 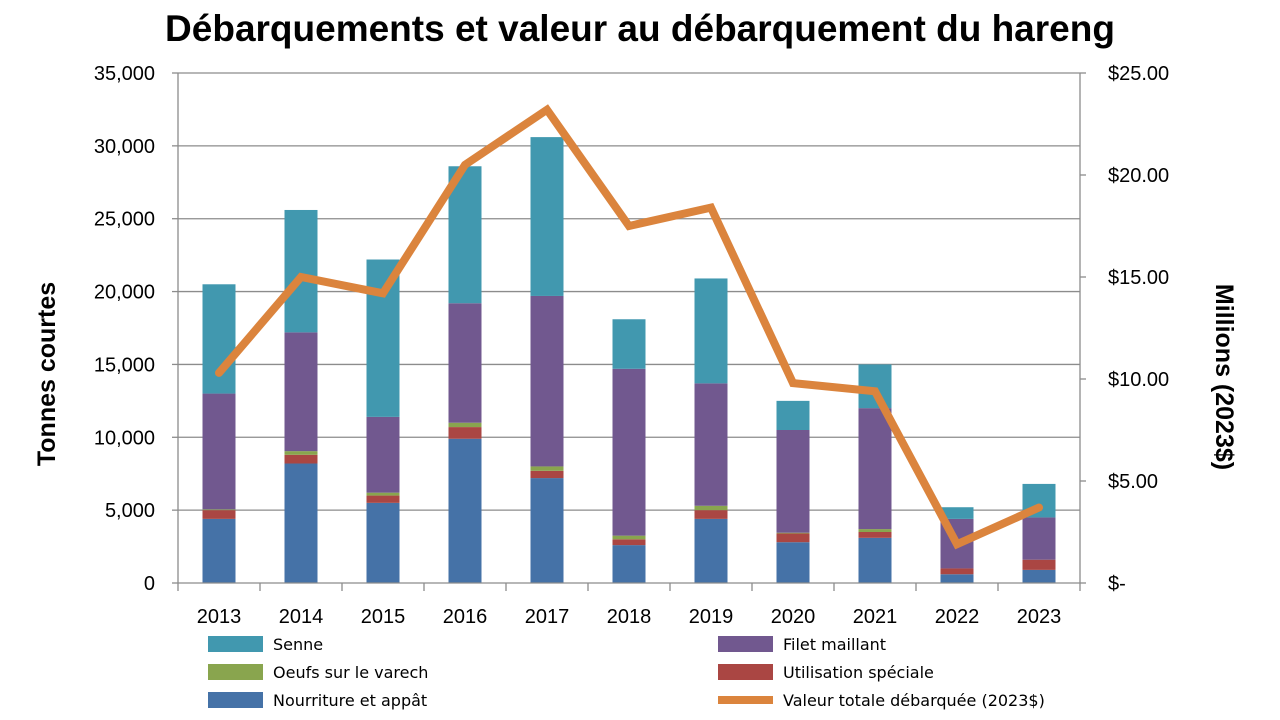 I want to click on y-tick-label: 35,000, so click(x=124, y=74).